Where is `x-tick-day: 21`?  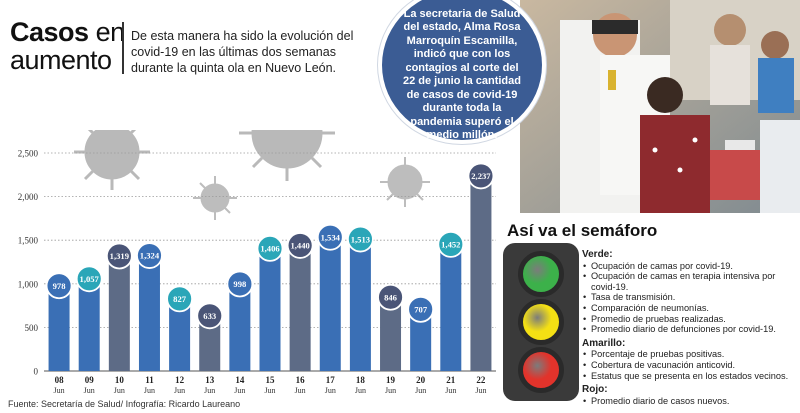
x-tick-day: 21 is located at coordinates (451, 380).